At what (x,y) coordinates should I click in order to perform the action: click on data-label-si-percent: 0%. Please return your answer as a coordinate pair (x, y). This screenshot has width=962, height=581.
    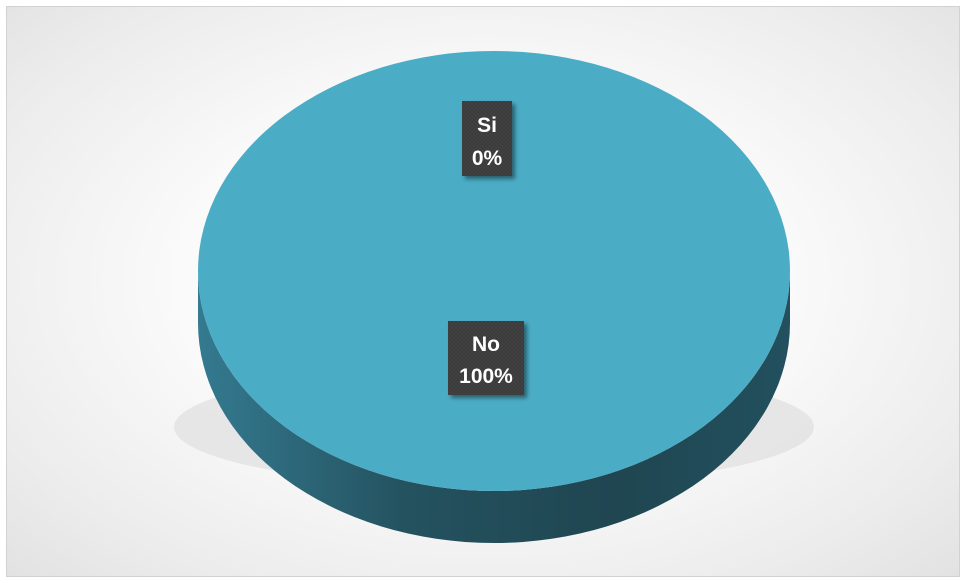
    Looking at the image, I should click on (487, 158).